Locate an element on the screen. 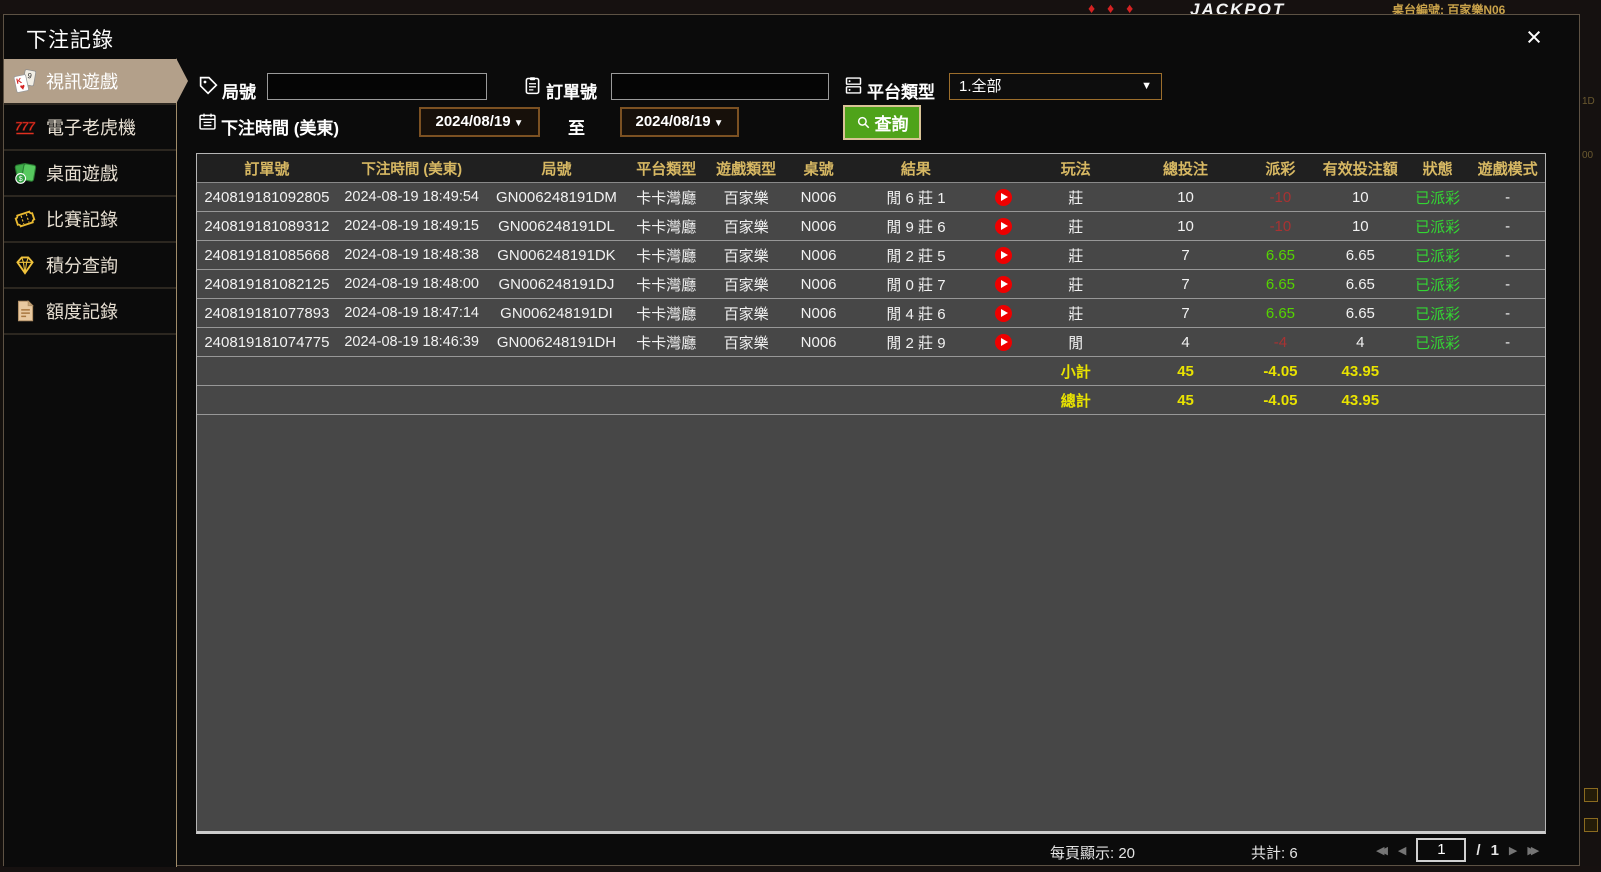 The height and width of the screenshot is (872, 1601). column-header: 派彩 is located at coordinates (1280, 169).